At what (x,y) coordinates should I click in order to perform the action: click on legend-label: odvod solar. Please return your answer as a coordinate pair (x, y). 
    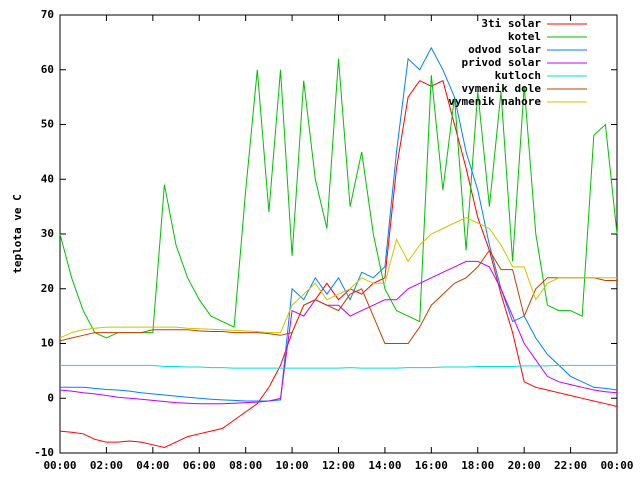
    Looking at the image, I should click on (504, 49).